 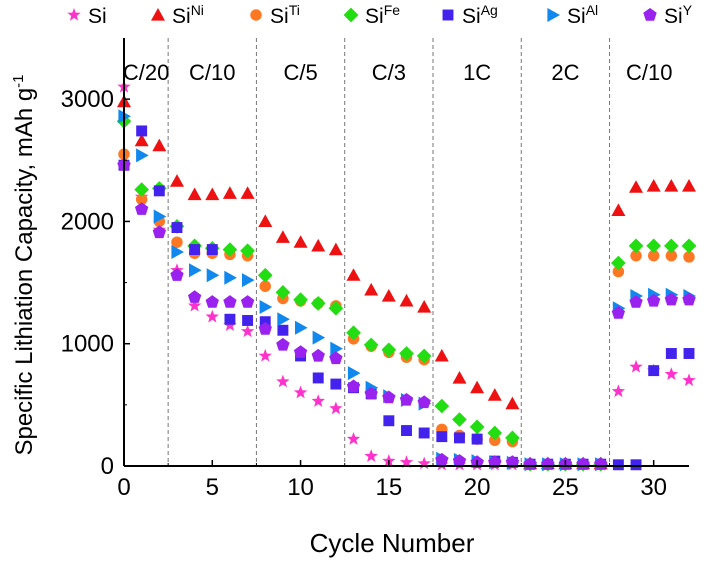 What do you see at coordinates (489, 10) in the screenshot?
I see `legend-label-sup: Ag` at bounding box center [489, 10].